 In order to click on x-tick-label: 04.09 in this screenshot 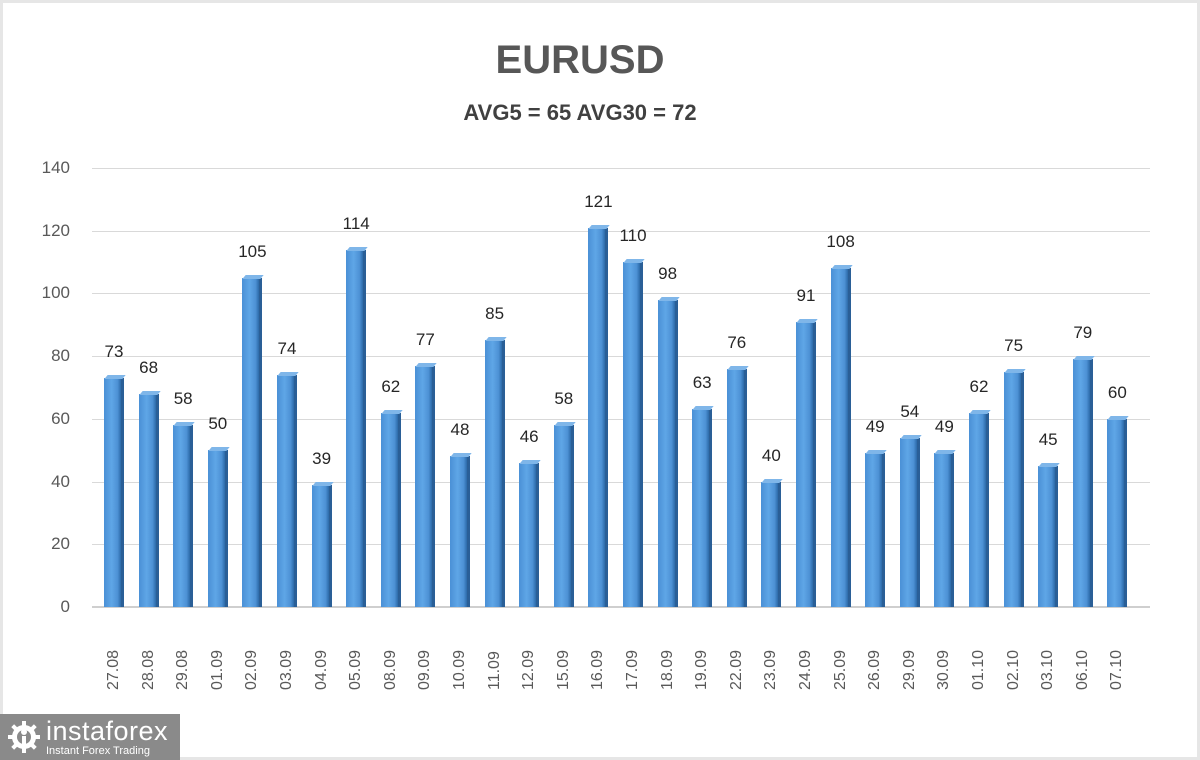, I will do `click(322, 651)`.